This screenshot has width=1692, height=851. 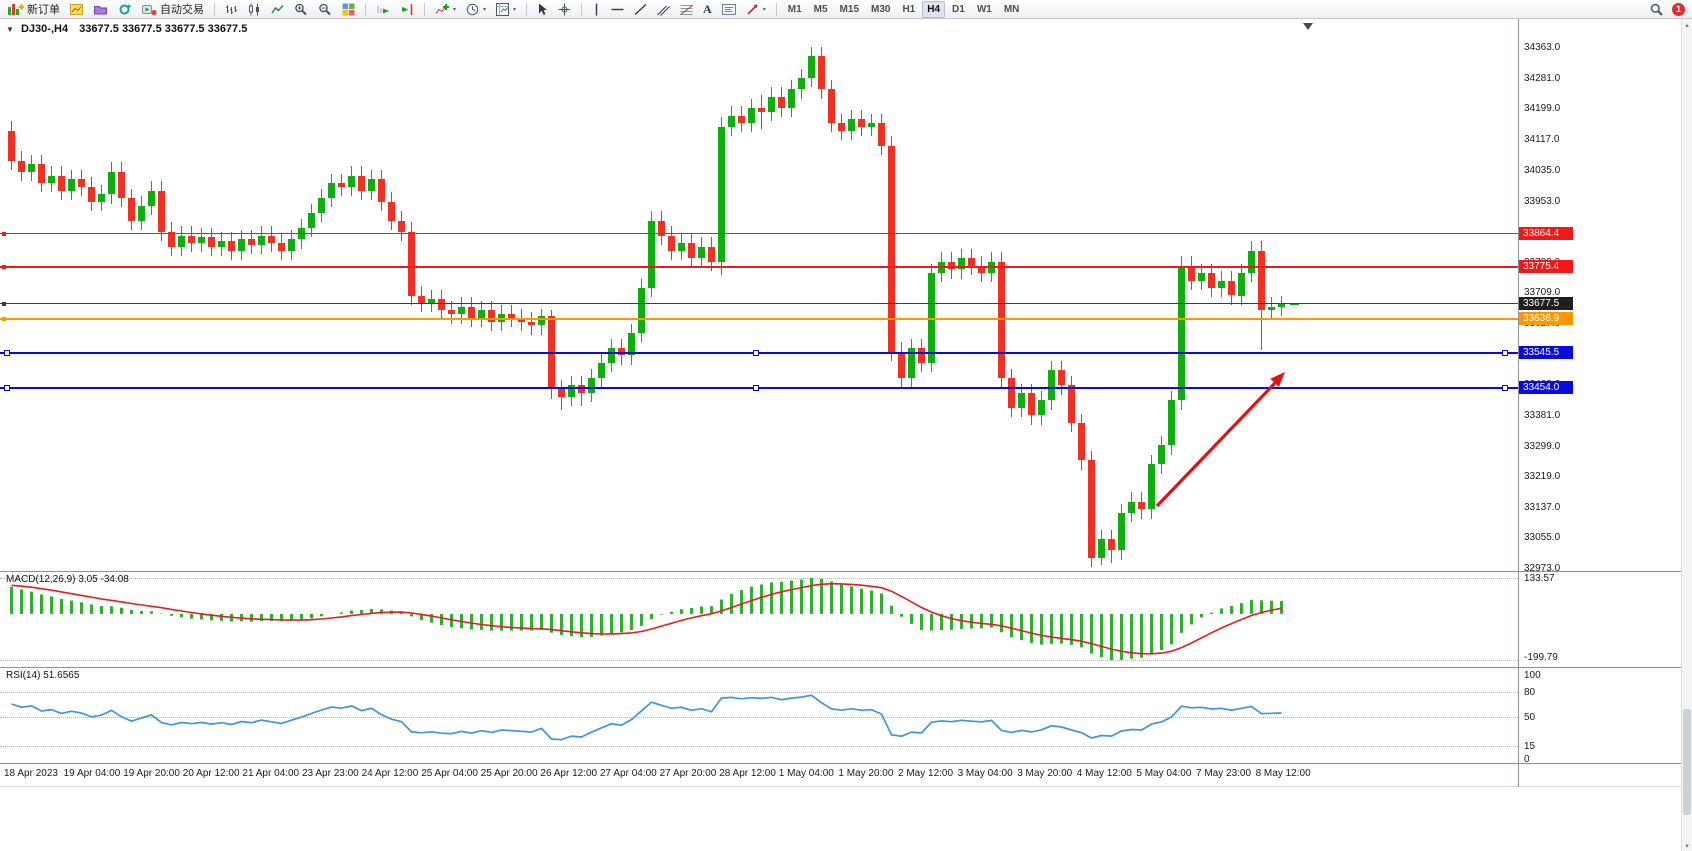 What do you see at coordinates (77, 9) in the screenshot?
I see `new-chart-button` at bounding box center [77, 9].